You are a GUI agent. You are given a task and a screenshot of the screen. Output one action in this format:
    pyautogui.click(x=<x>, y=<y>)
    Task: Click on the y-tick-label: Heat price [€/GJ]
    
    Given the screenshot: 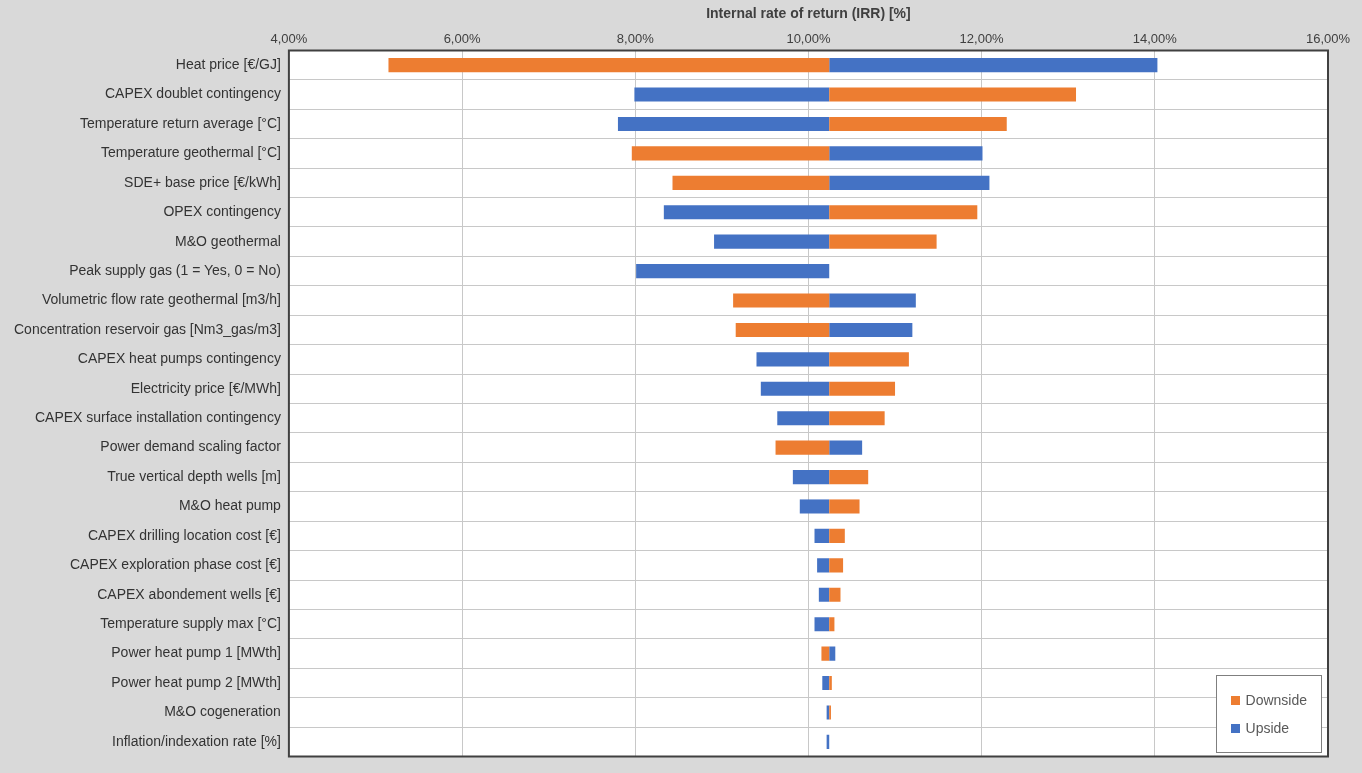 What is the action you would take?
    pyautogui.click(x=228, y=63)
    